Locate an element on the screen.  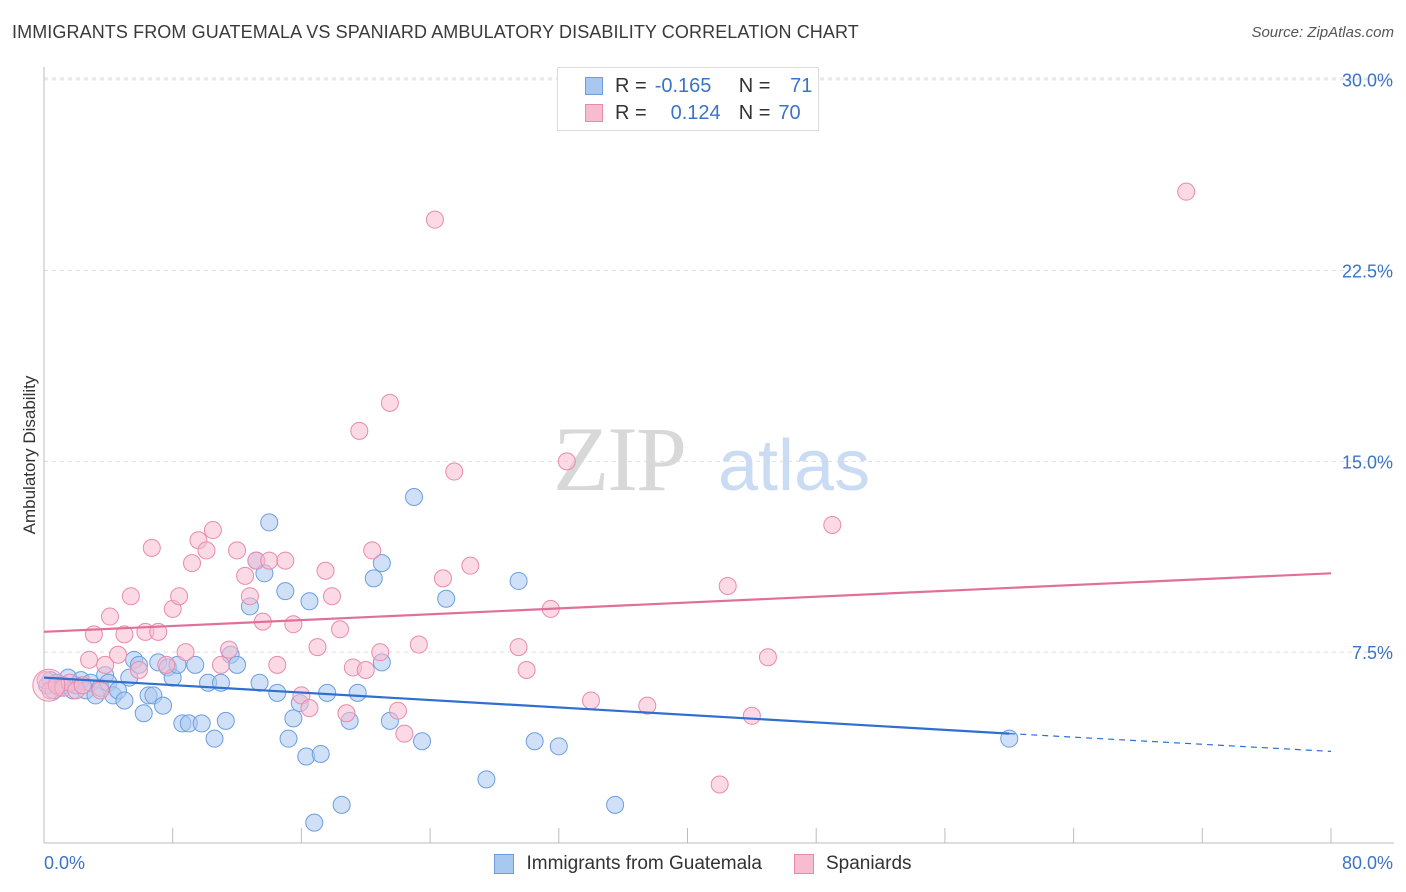
watermark-atlas: atlas is located at coordinates (794, 466).